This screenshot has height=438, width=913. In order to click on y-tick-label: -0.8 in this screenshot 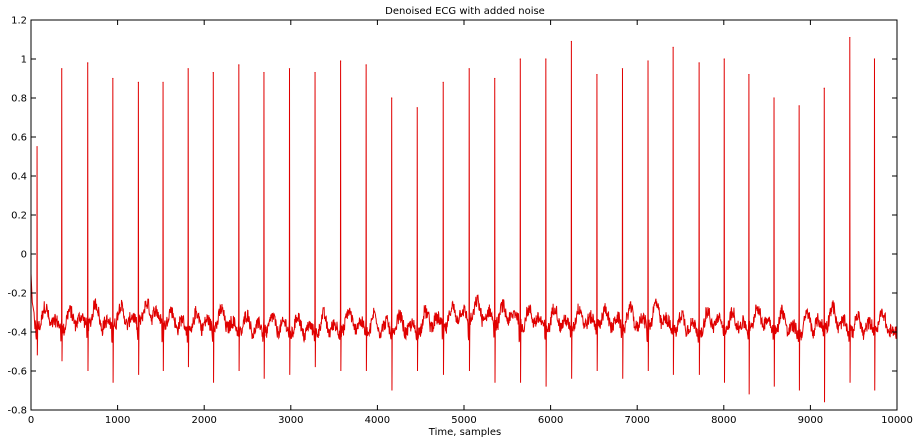, I will do `click(17, 411)`.